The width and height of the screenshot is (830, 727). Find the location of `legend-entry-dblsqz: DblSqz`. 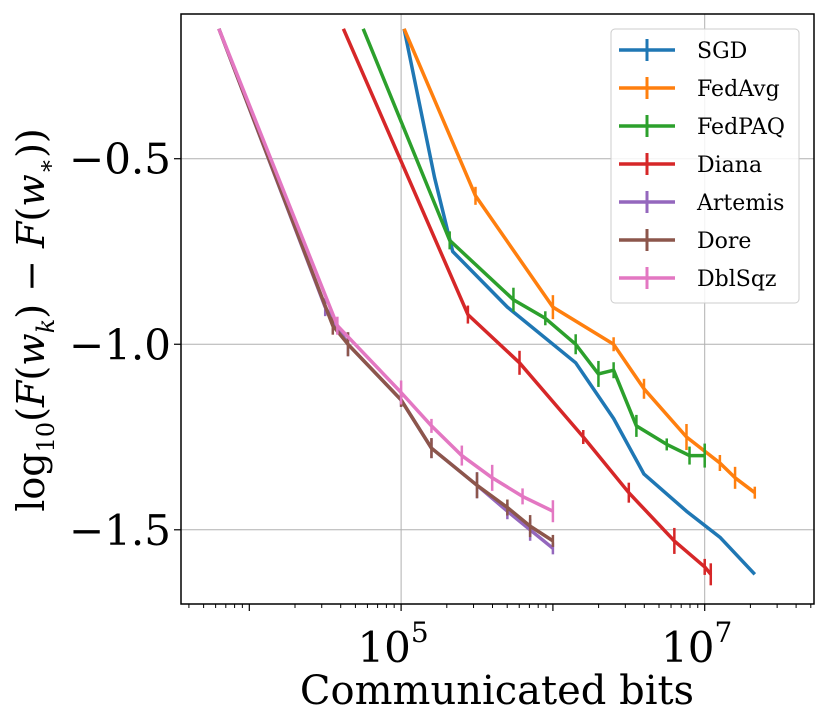

legend-entry-dblsqz: DblSqz is located at coordinates (698, 279).